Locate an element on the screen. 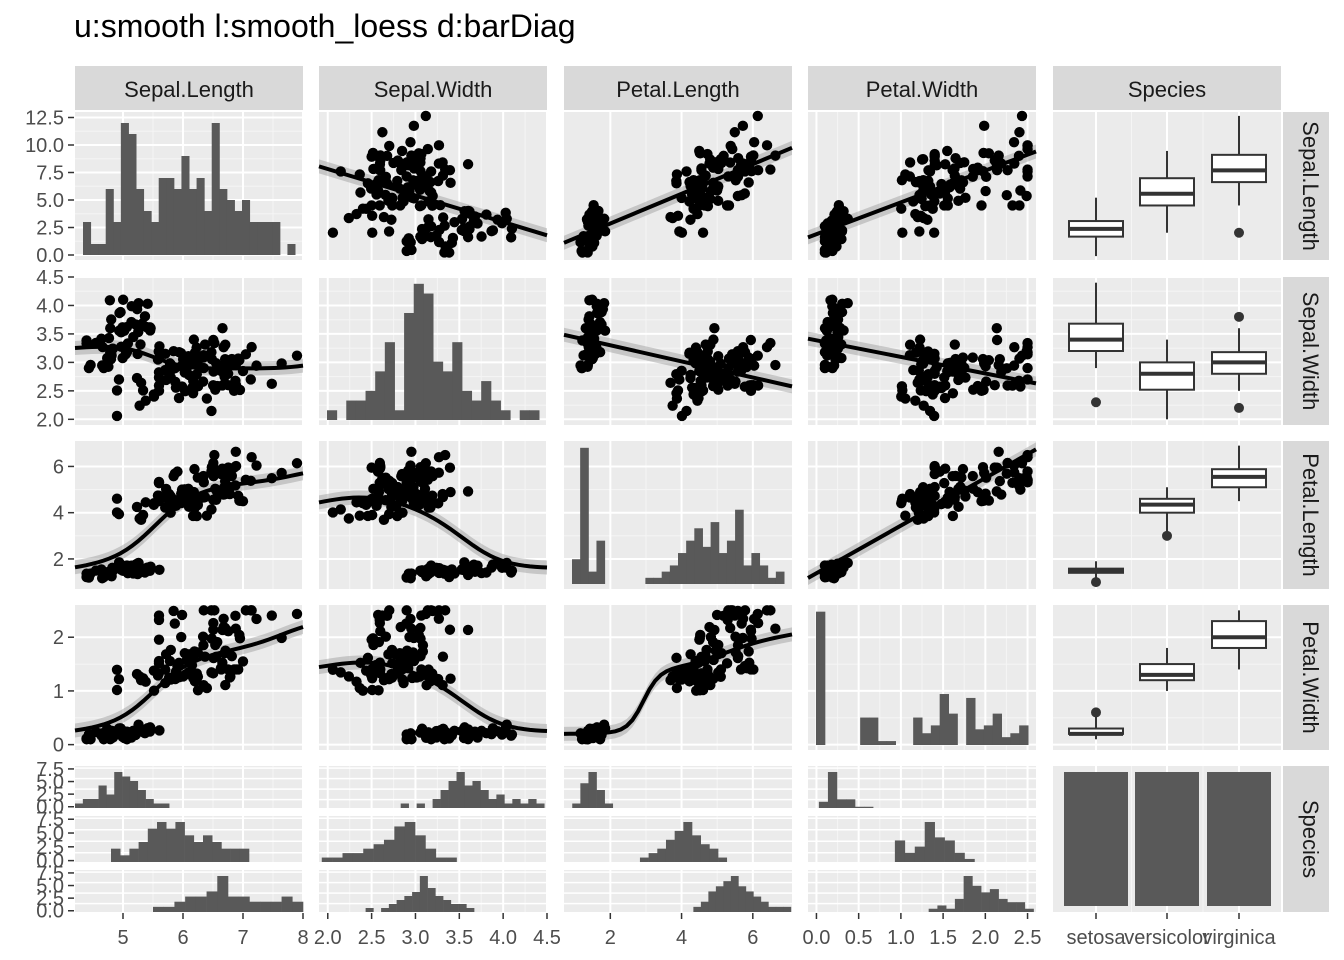 The width and height of the screenshot is (1344, 960). x-tick-label: 3.0 is located at coordinates (416, 938).